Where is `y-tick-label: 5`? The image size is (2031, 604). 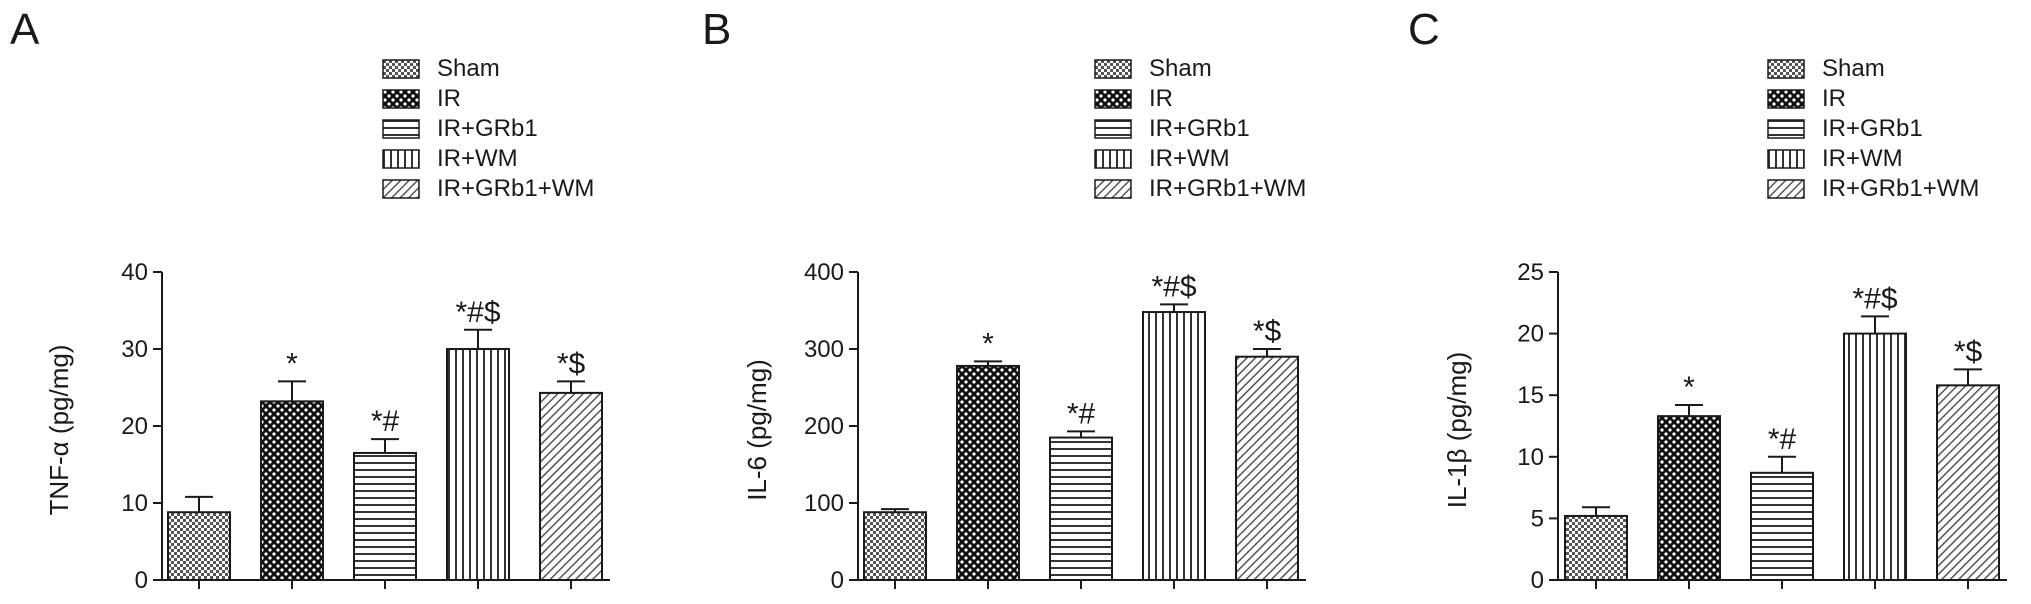
y-tick-label: 5 is located at coordinates (1537, 518).